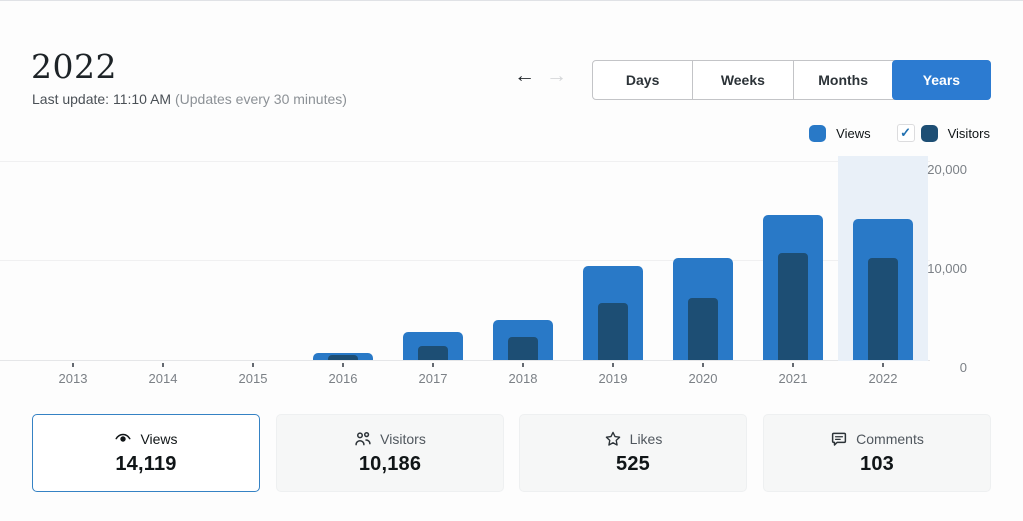 This screenshot has width=1023, height=521. Describe the element at coordinates (465, 377) in the screenshot. I see `x-axis: 2013 2014 2015 2016 2017 2018 2019 2020 2021 2022` at that location.